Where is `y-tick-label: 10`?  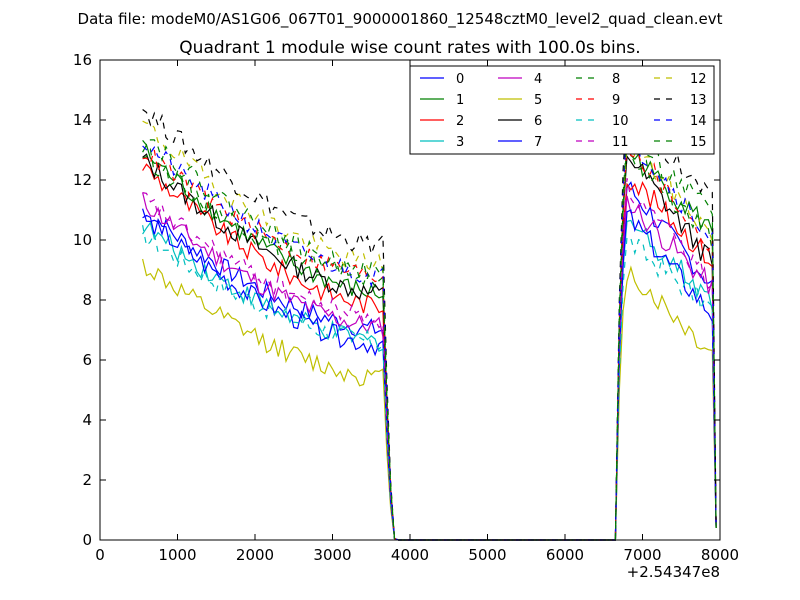 y-tick-label: 10 is located at coordinates (82, 240).